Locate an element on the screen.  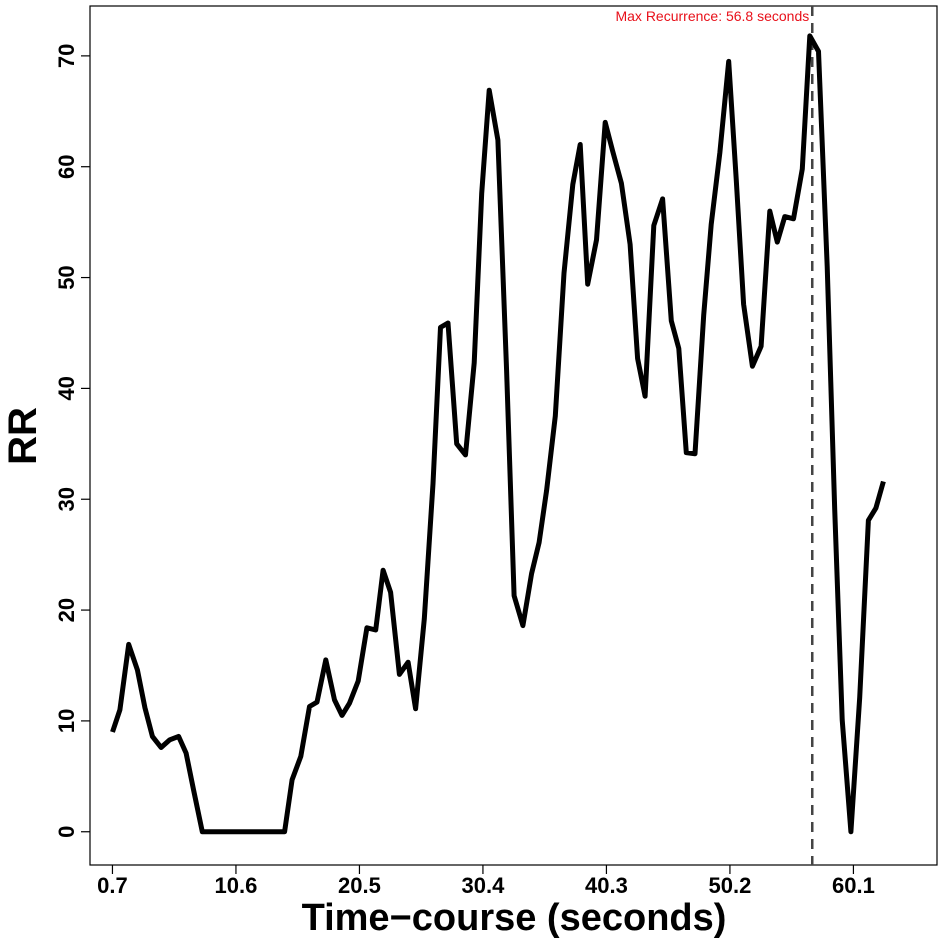
y-axis: 0 10 20 30 40 50 60 70 is located at coordinates (72, 441).